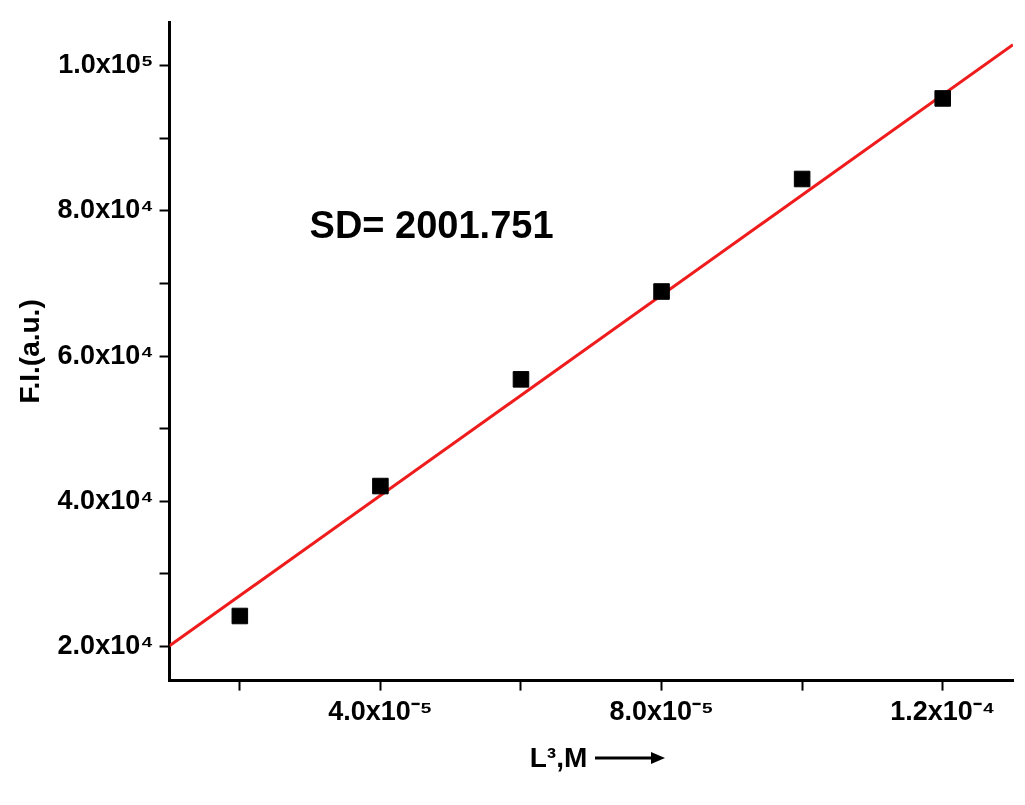 This screenshot has height=805, width=1025. What do you see at coordinates (943, 711) in the screenshot?
I see `x-tick-label: 1.2x10⁻⁴` at bounding box center [943, 711].